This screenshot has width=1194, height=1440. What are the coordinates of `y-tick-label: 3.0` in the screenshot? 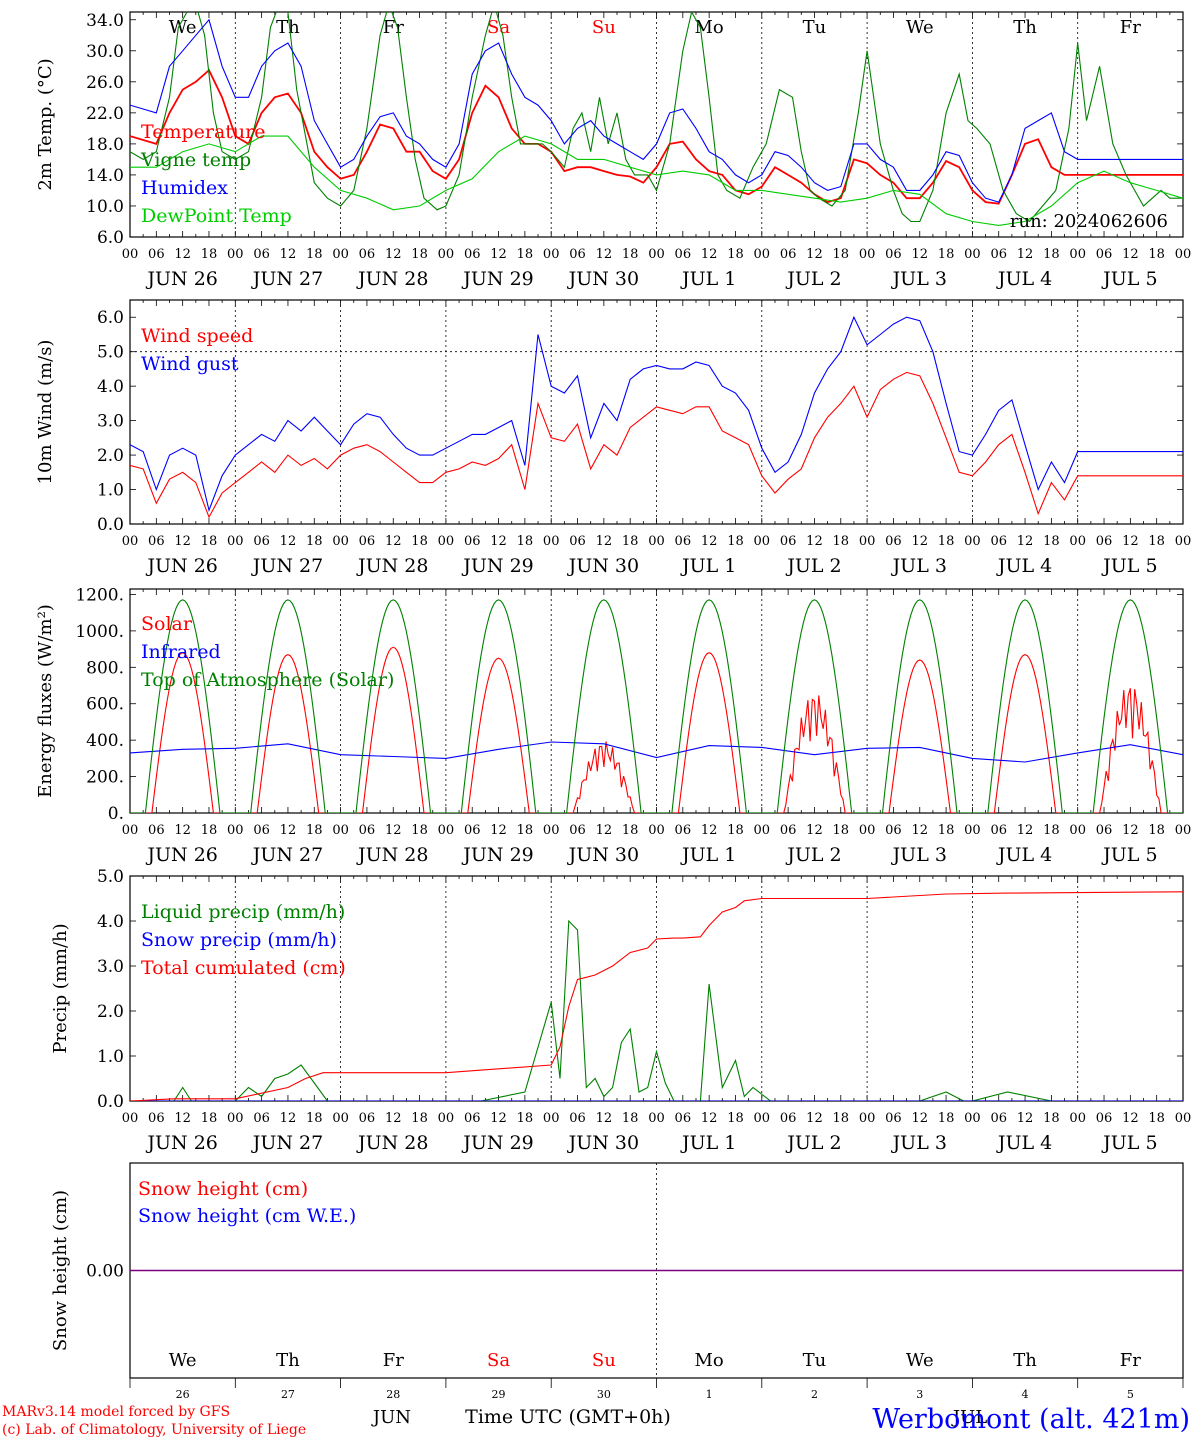 It's located at (110, 422).